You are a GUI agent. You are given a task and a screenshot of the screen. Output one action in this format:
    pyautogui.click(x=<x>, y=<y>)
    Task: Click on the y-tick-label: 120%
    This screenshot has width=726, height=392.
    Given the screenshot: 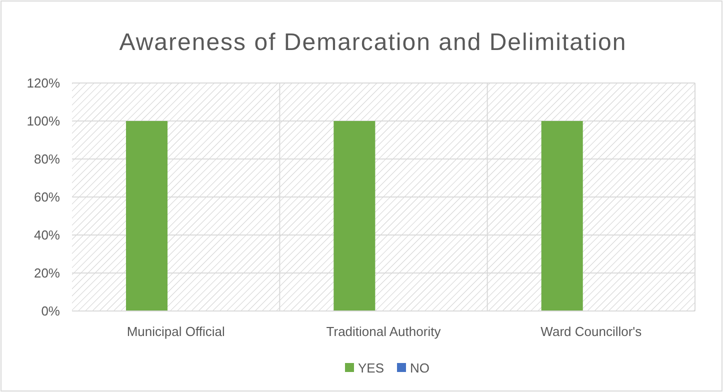 What is the action you would take?
    pyautogui.click(x=43, y=83)
    